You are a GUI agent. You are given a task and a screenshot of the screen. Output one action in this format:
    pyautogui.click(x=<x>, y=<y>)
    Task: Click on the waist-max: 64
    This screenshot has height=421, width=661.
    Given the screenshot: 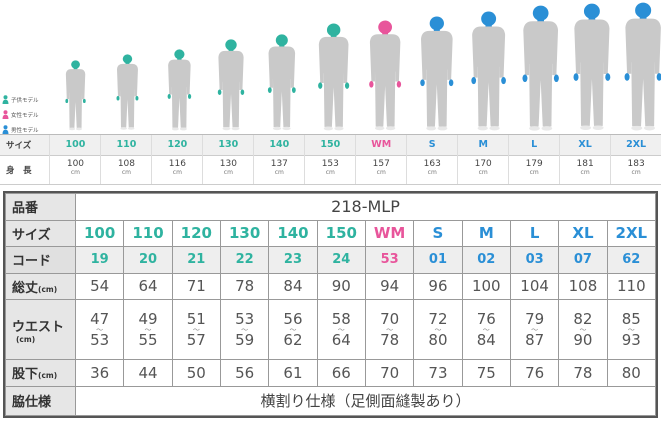 What is the action you would take?
    pyautogui.click(x=341, y=339)
    